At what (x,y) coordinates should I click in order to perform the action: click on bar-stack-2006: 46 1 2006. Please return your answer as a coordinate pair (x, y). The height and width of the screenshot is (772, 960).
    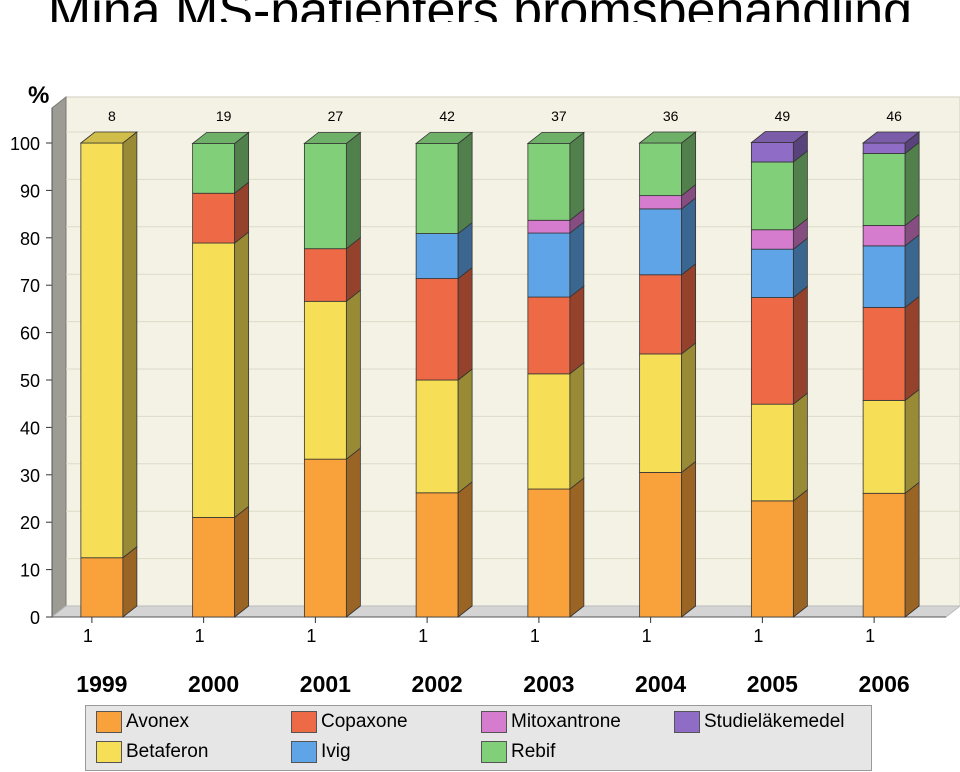
    Looking at the image, I should click on (890, 402).